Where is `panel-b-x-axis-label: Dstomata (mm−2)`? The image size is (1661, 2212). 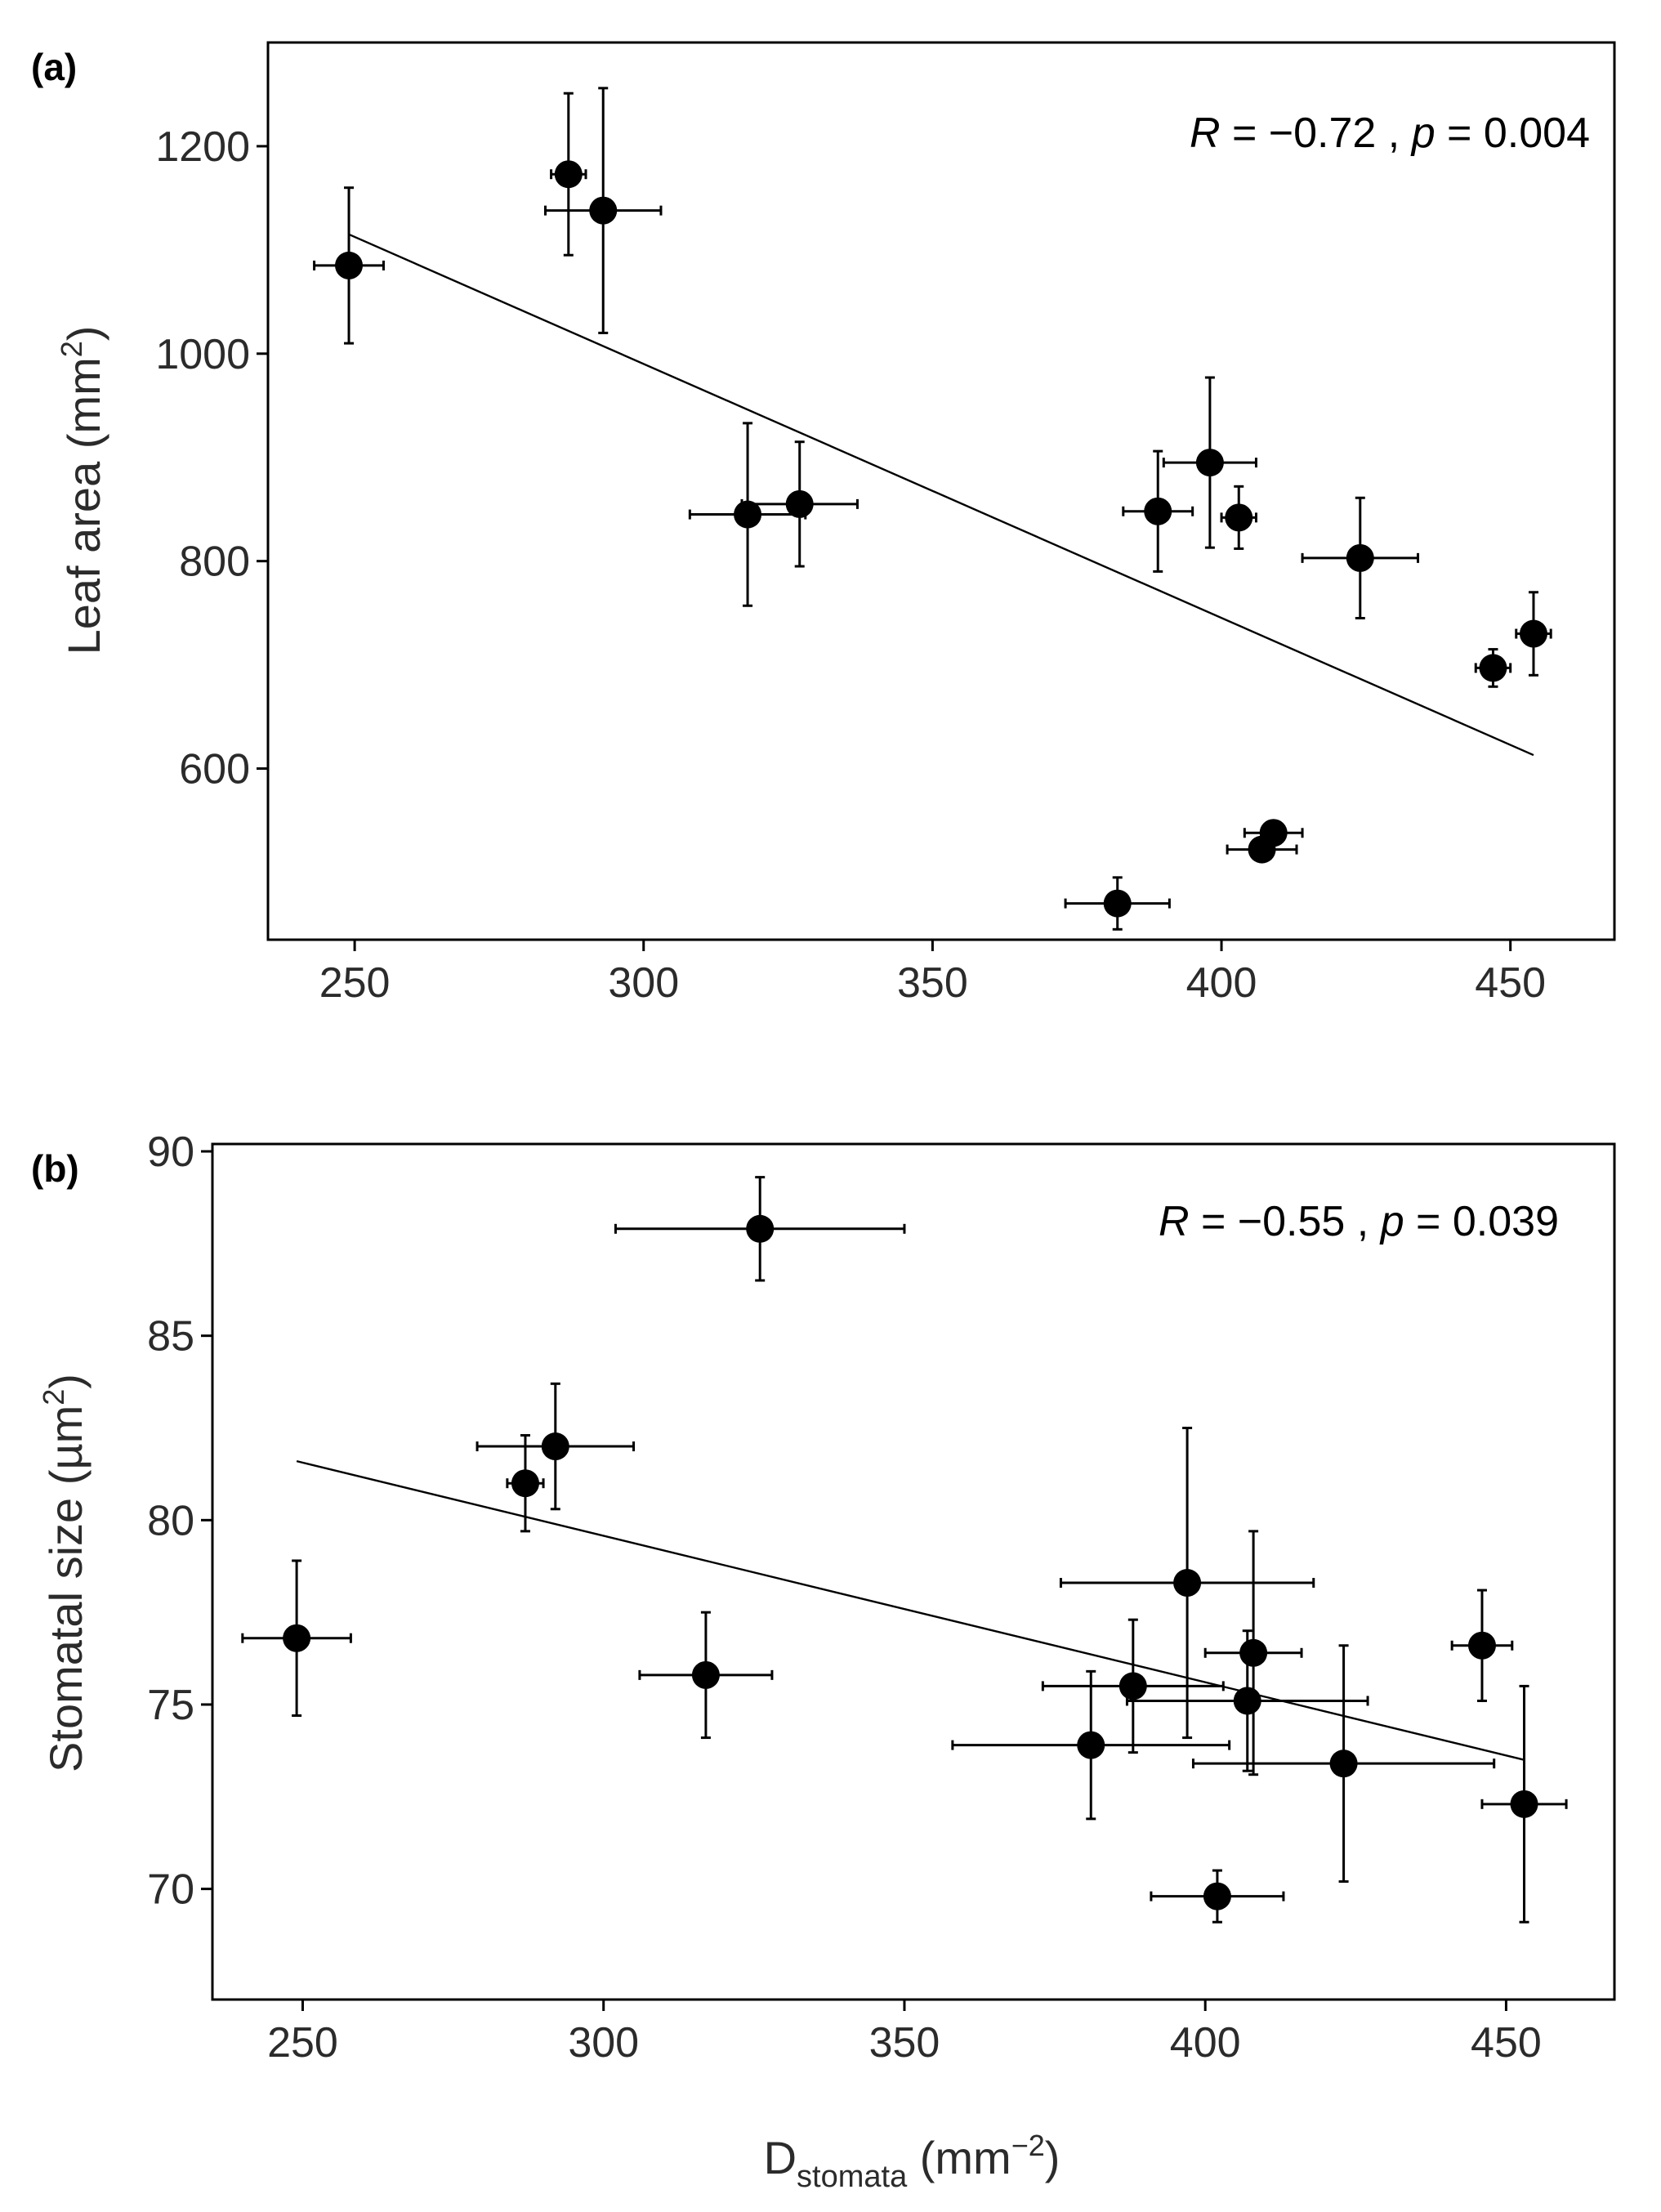 panel-b-x-axis-label: Dstomata (mm−2) is located at coordinates (912, 2161).